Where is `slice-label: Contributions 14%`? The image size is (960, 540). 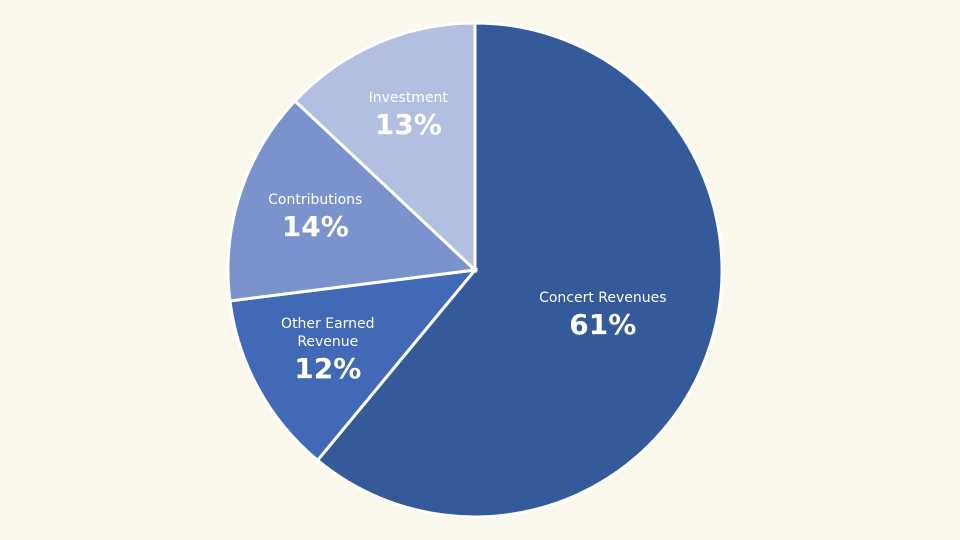
slice-label: Contributions 14% is located at coordinates (315, 218).